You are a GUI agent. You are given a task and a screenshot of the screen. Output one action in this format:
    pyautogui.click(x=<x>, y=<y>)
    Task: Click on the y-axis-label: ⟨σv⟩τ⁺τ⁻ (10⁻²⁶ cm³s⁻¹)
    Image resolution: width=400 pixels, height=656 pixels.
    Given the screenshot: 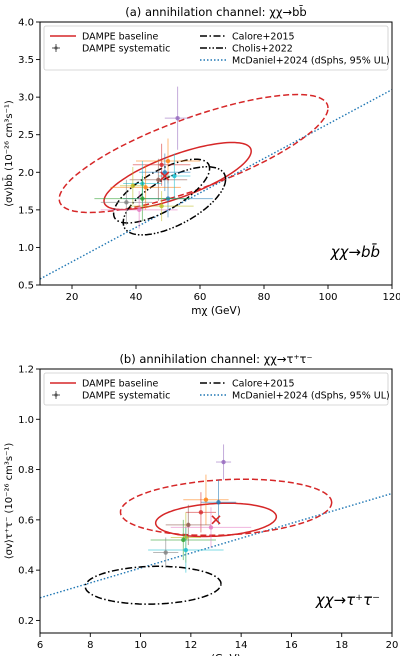 What is the action you would take?
    pyautogui.click(x=9, y=501)
    